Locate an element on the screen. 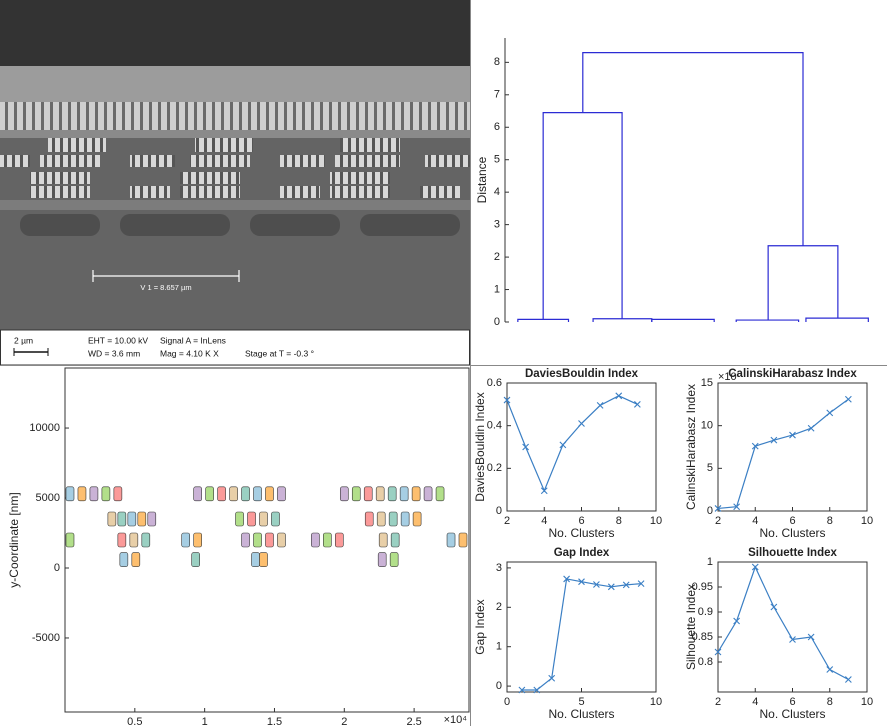 This screenshot has height=726, width=887. y-axis-label: Distance is located at coordinates (482, 179).